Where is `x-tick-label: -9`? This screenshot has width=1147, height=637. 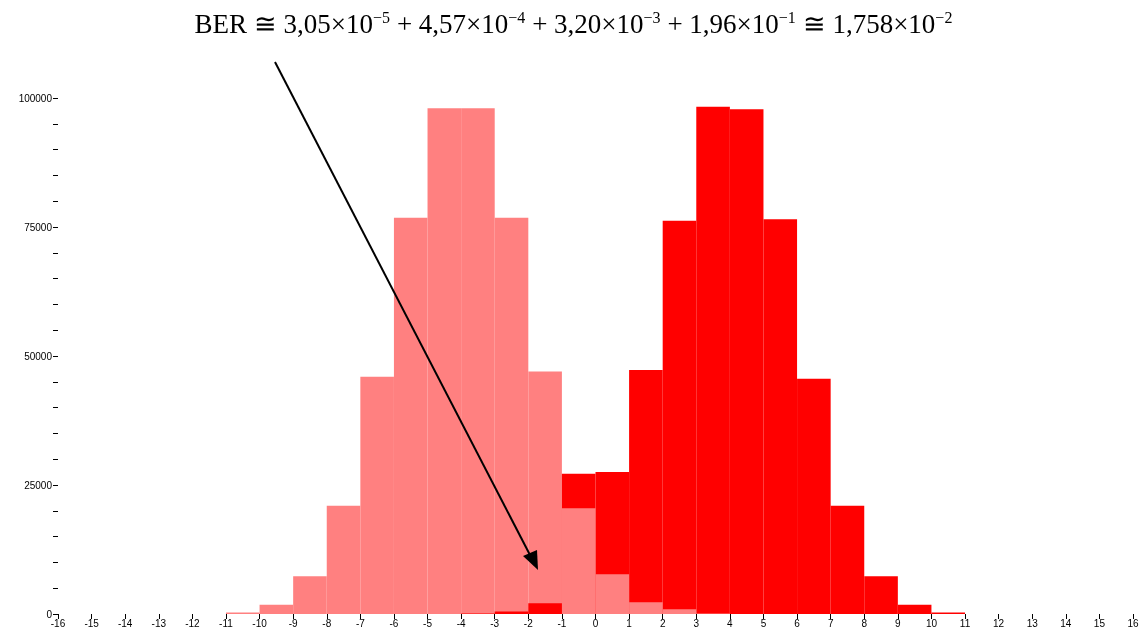 x-tick-label: -9 is located at coordinates (293, 623).